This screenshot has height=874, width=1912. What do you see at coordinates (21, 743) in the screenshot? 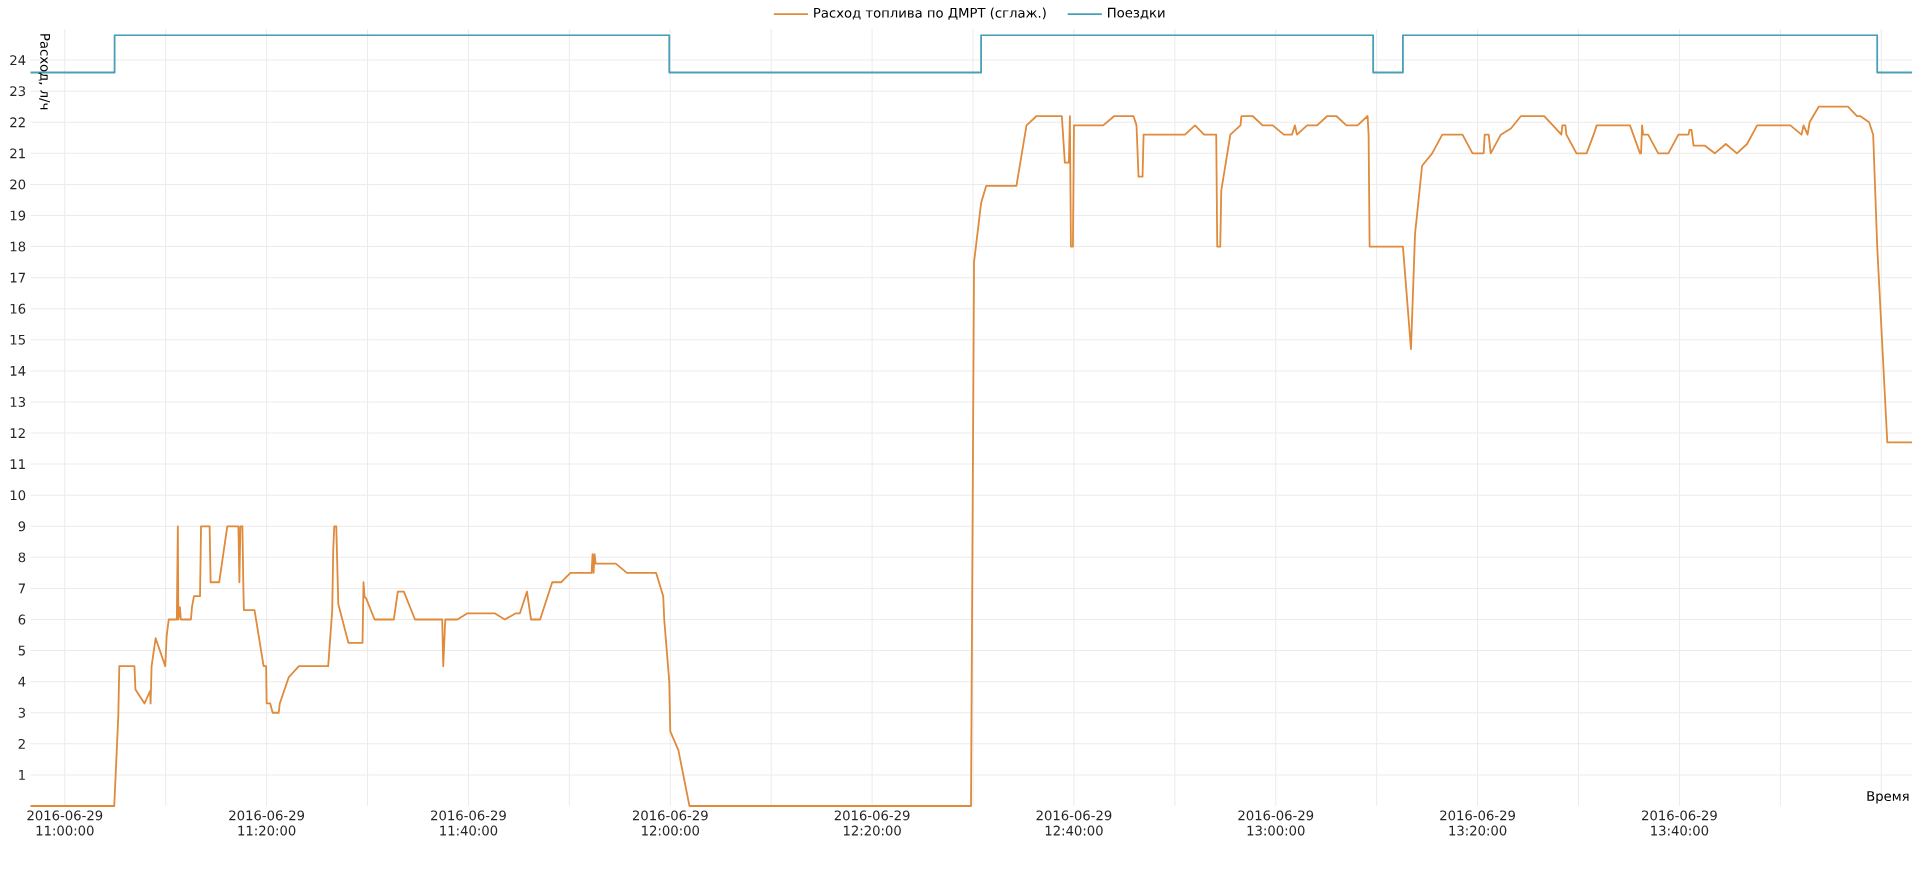
I see `y-tick-label: 2` at bounding box center [21, 743].